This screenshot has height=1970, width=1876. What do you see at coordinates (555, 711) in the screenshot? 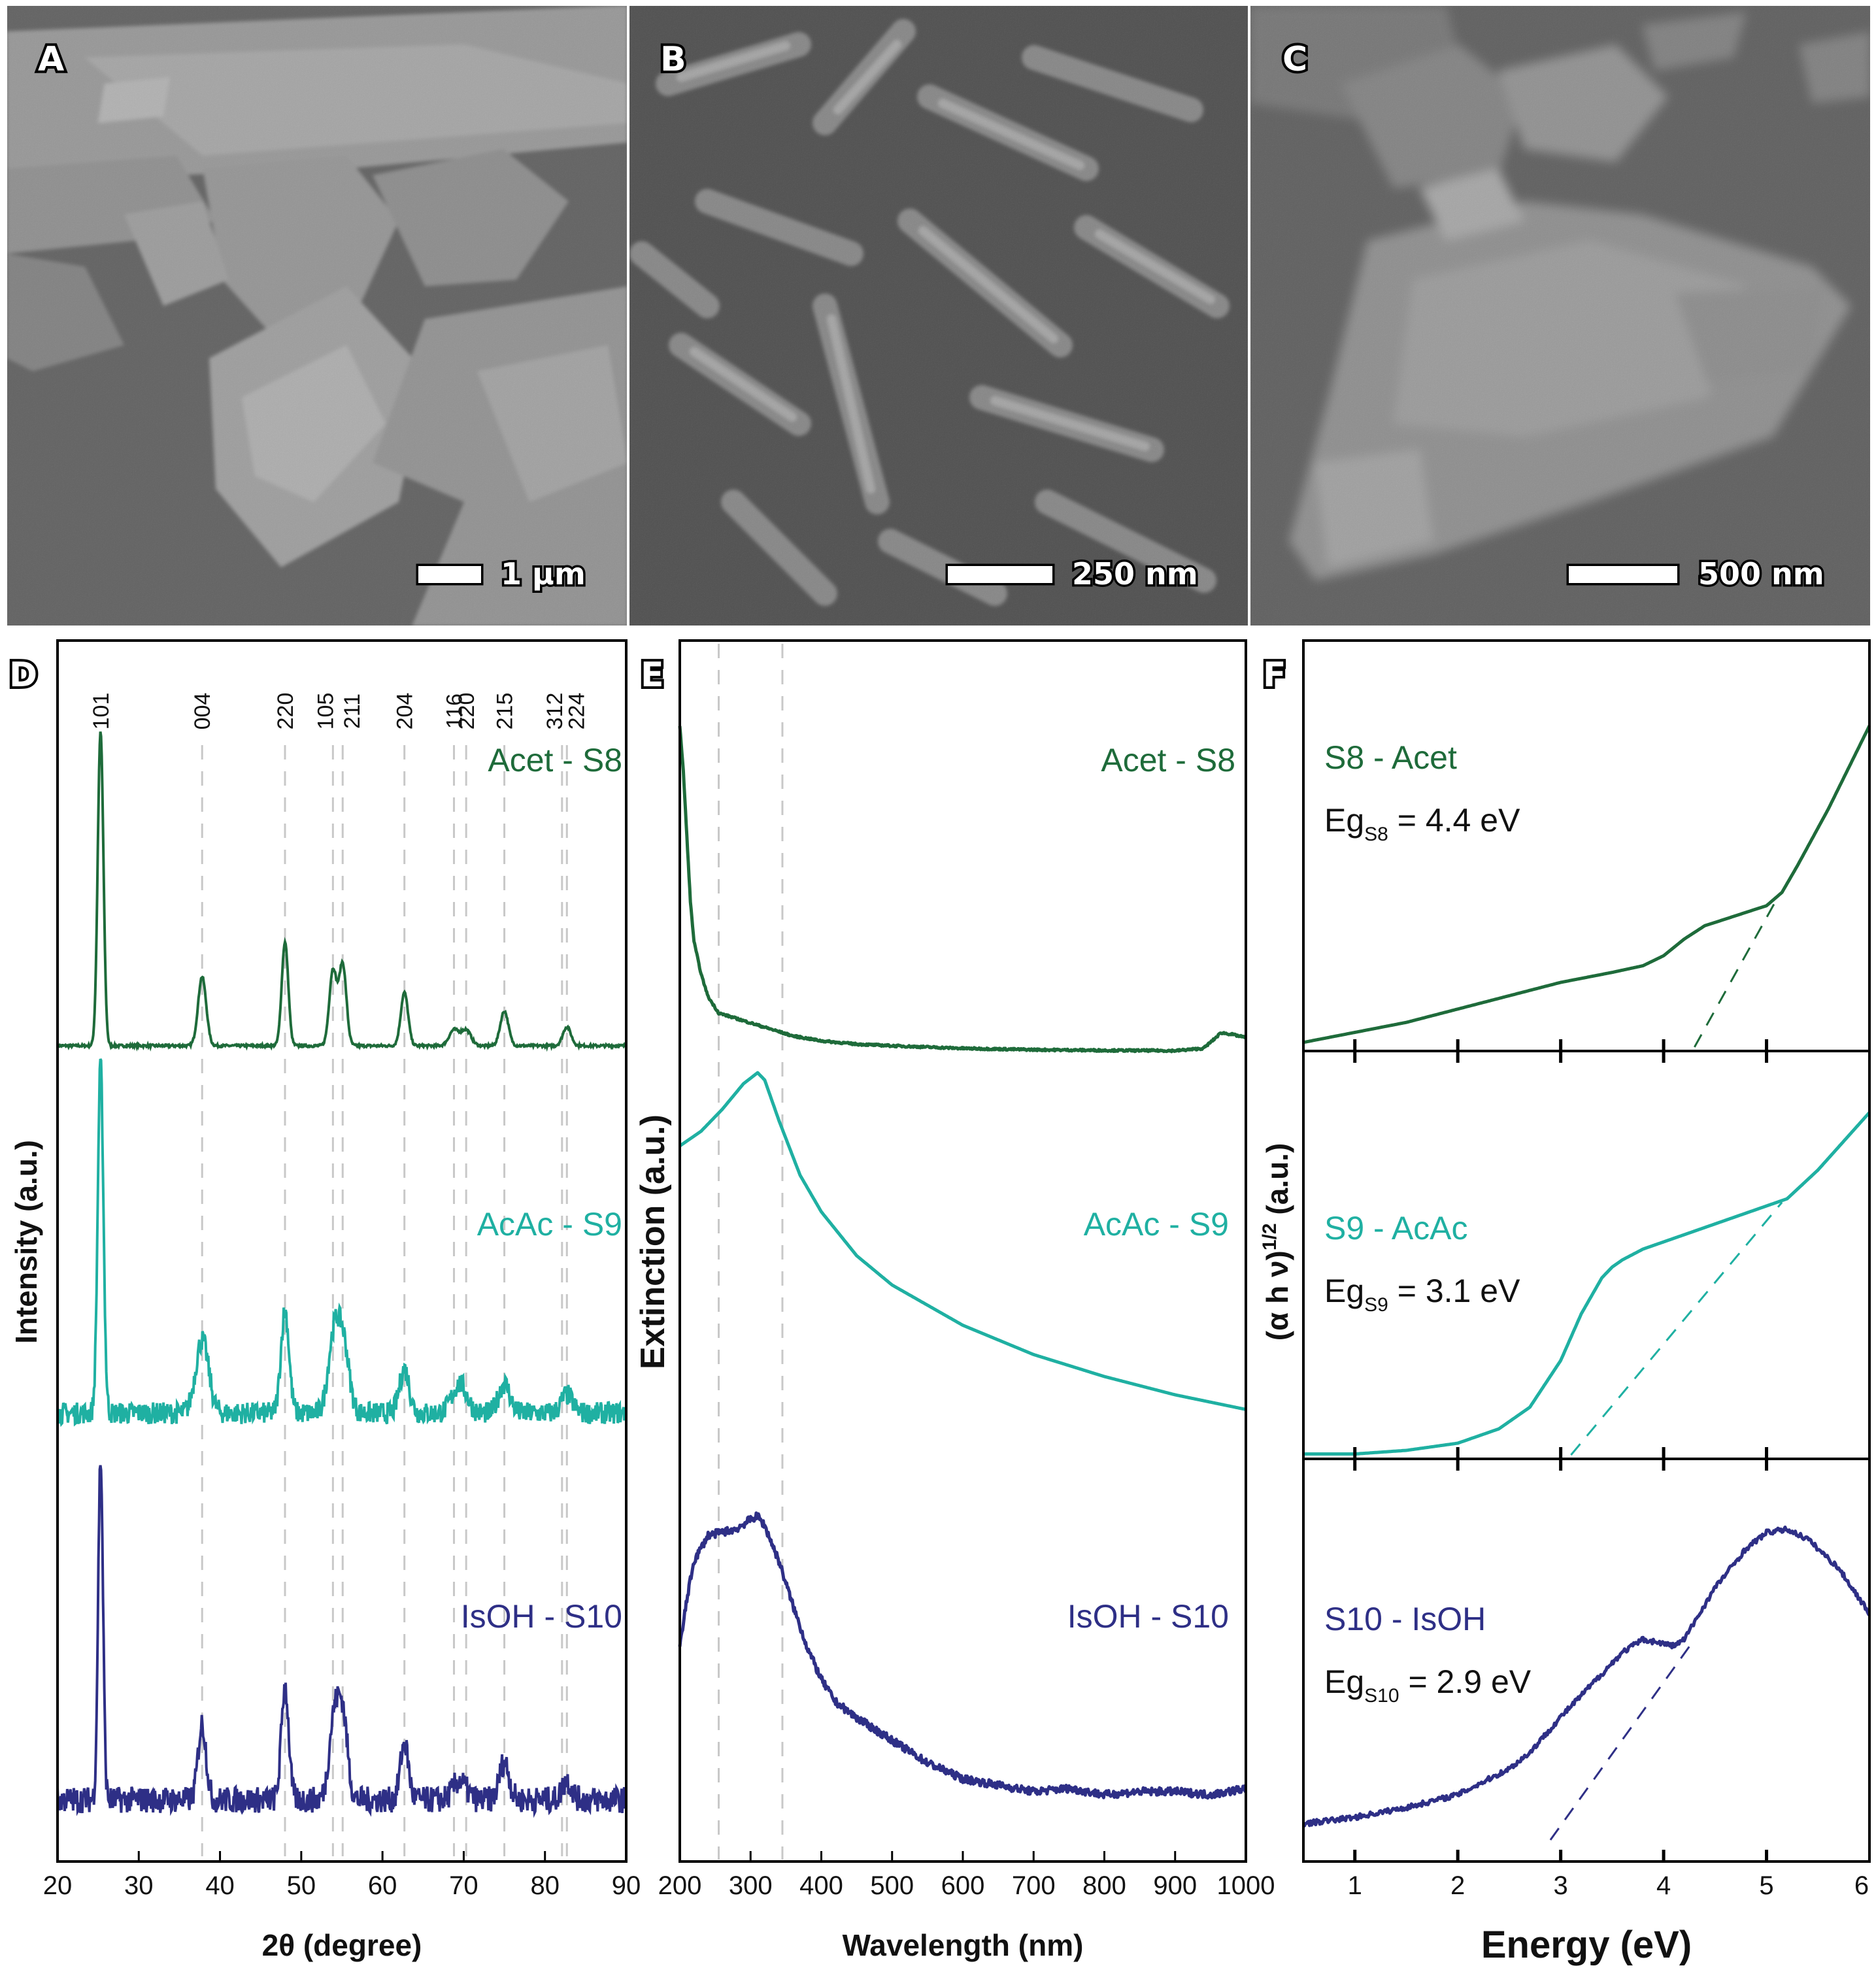
I see `xrd-peak-label: 312` at bounding box center [555, 711].